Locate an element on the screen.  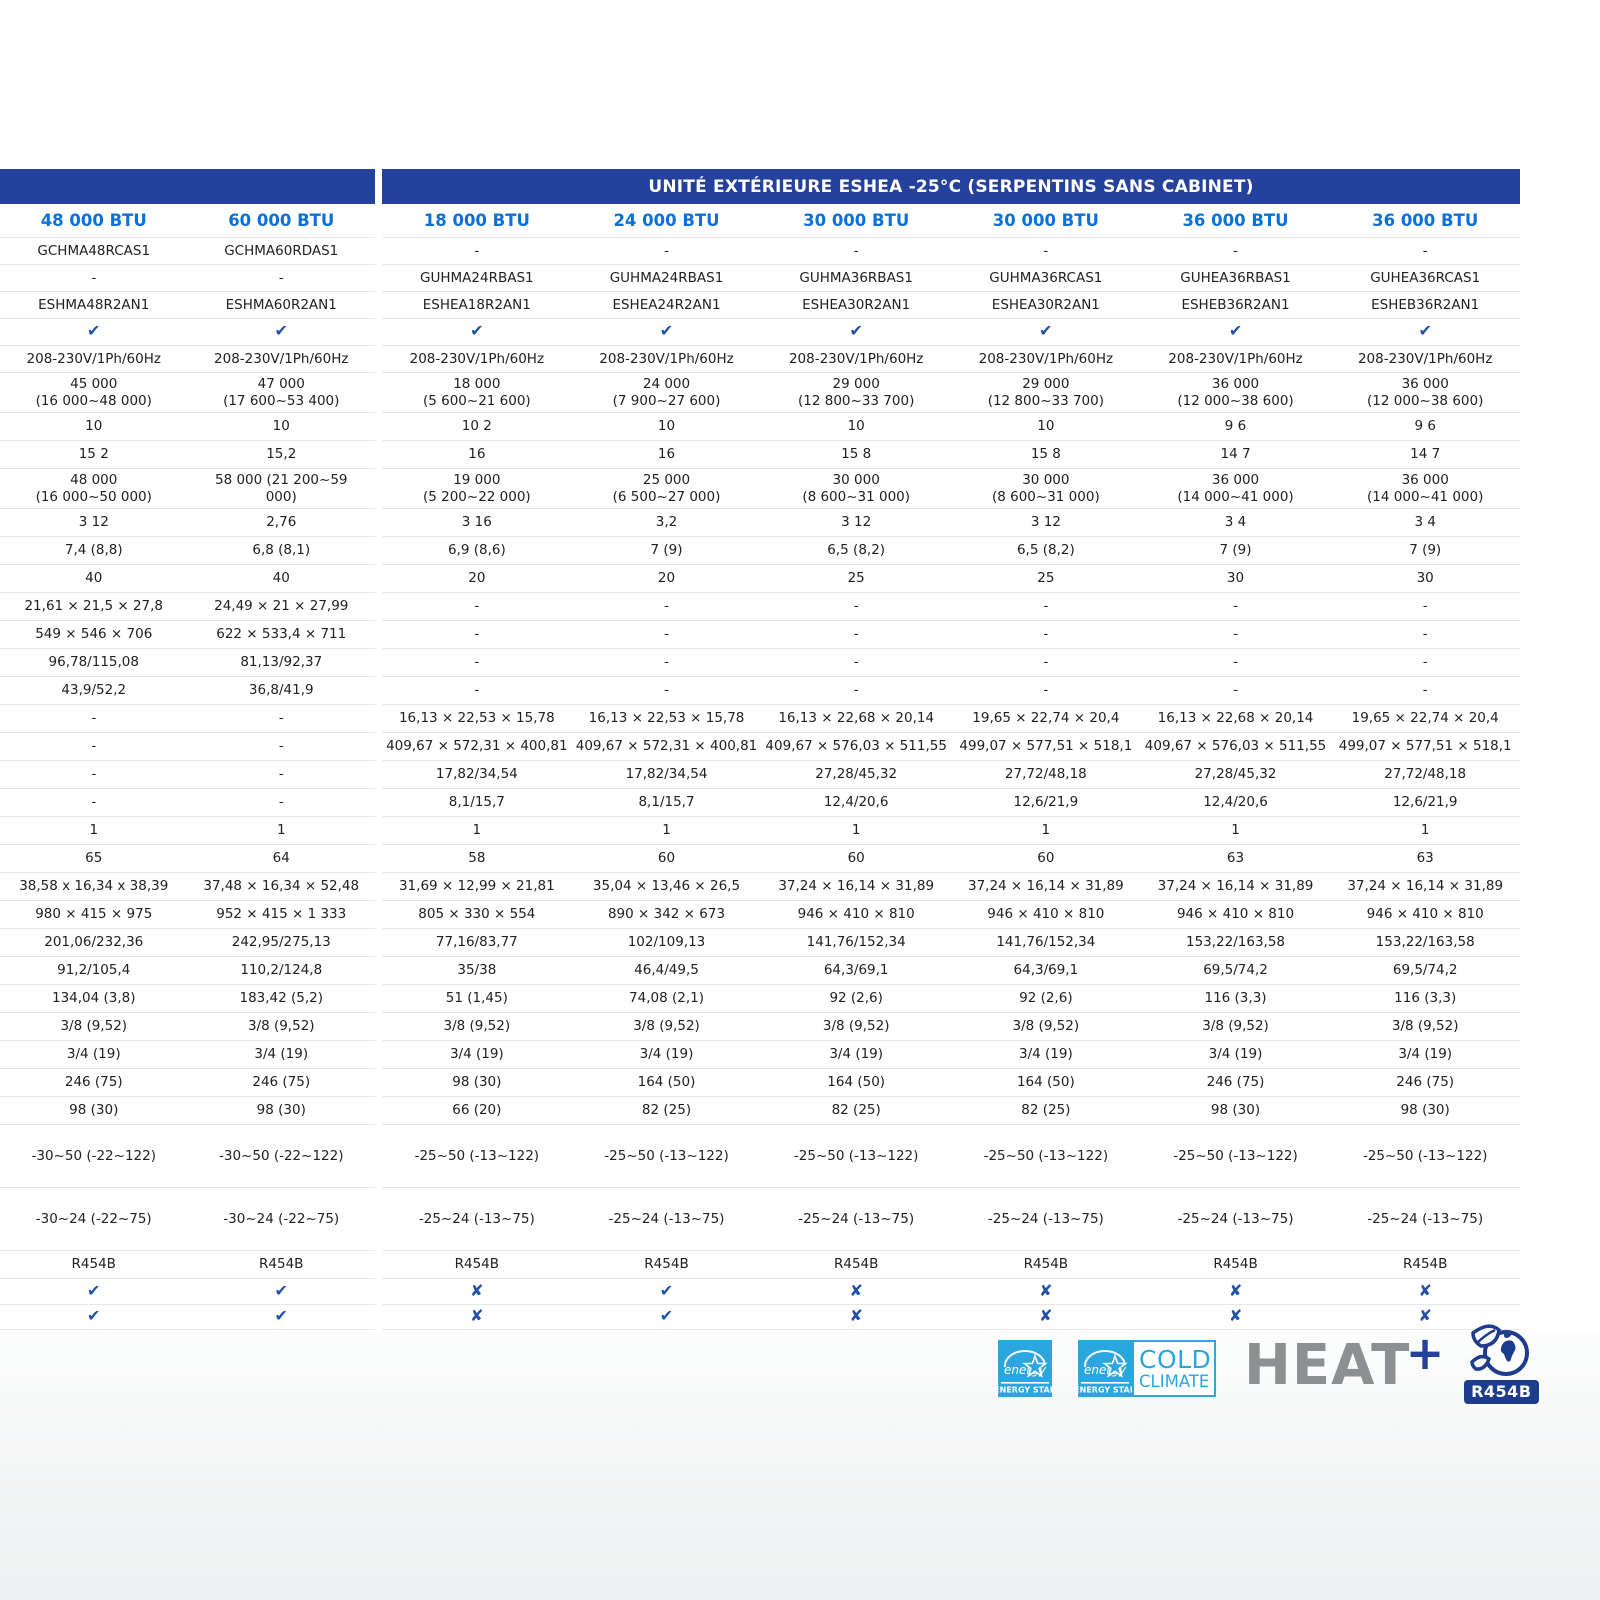
table-row: -30~24 (-22~75) -30~24 (-22~75) is located at coordinates (187, 1218).